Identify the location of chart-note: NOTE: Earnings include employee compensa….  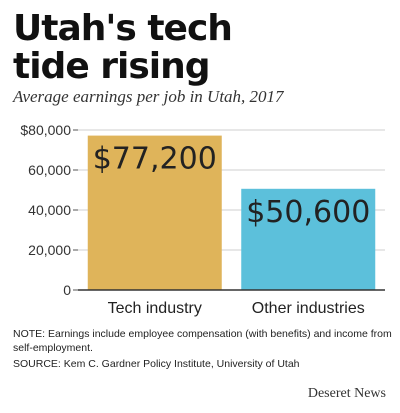
(202, 341).